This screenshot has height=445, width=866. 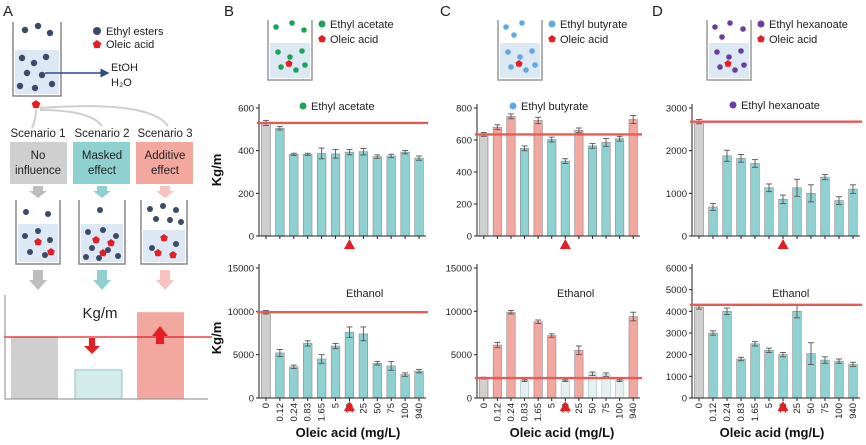 What do you see at coordinates (348, 432) in the screenshot?
I see `x-axis-label-b: Oleic acid (mg/L)` at bounding box center [348, 432].